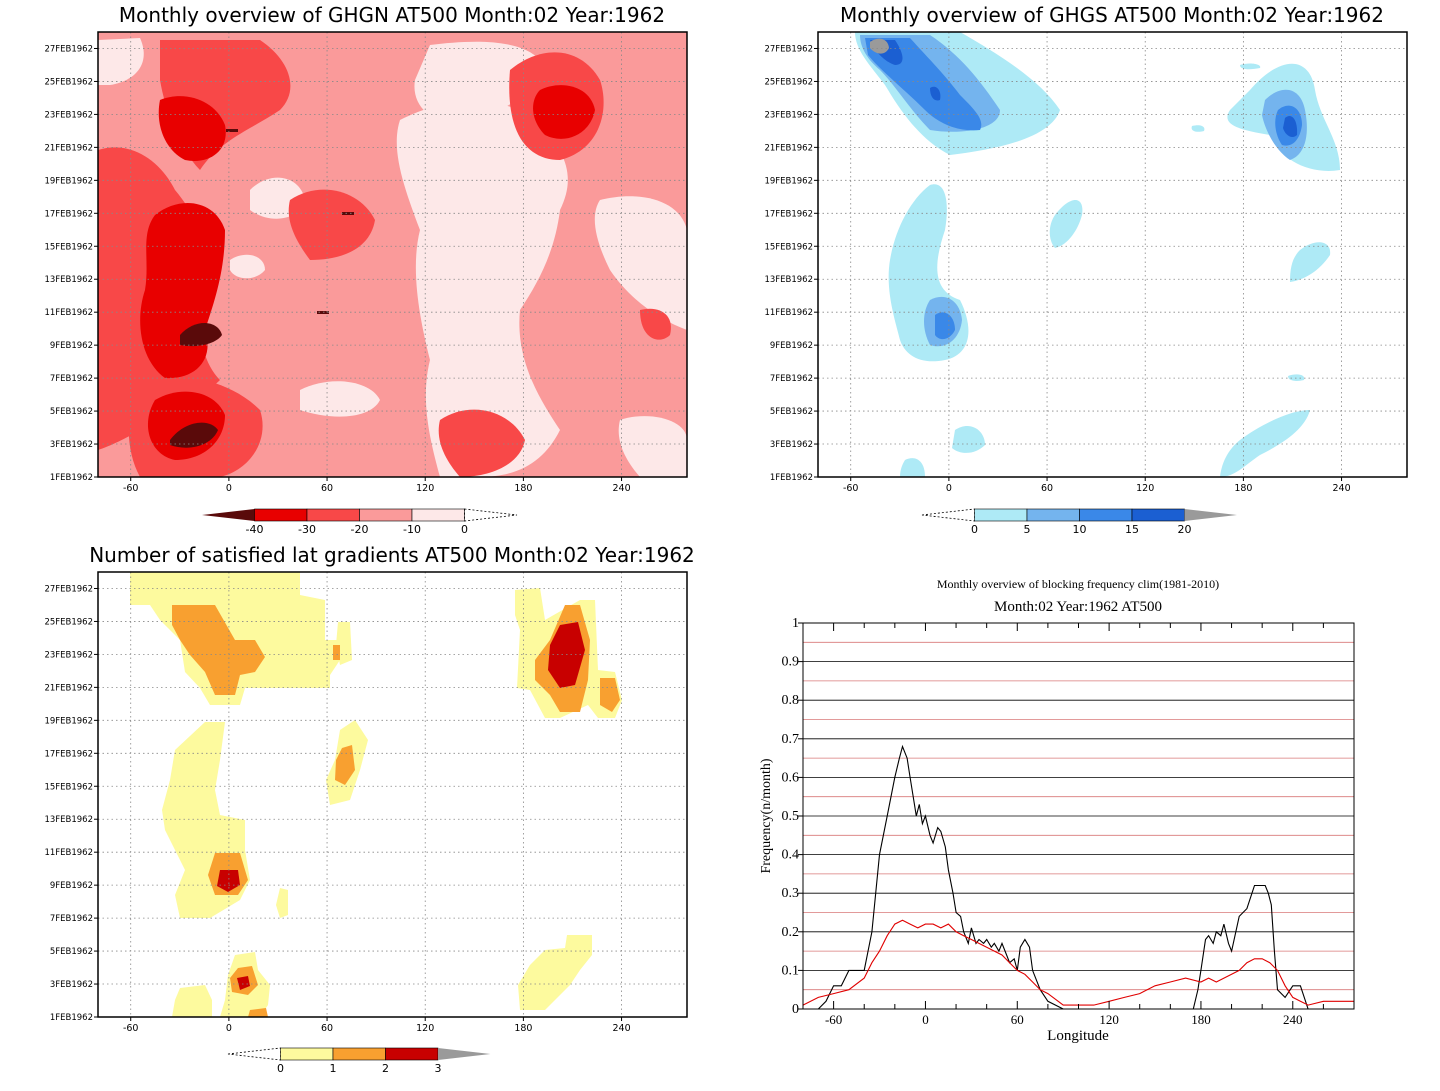 The image size is (1440, 1091). I want to click on y-tick-label: 1FEB1962, so click(791, 478).